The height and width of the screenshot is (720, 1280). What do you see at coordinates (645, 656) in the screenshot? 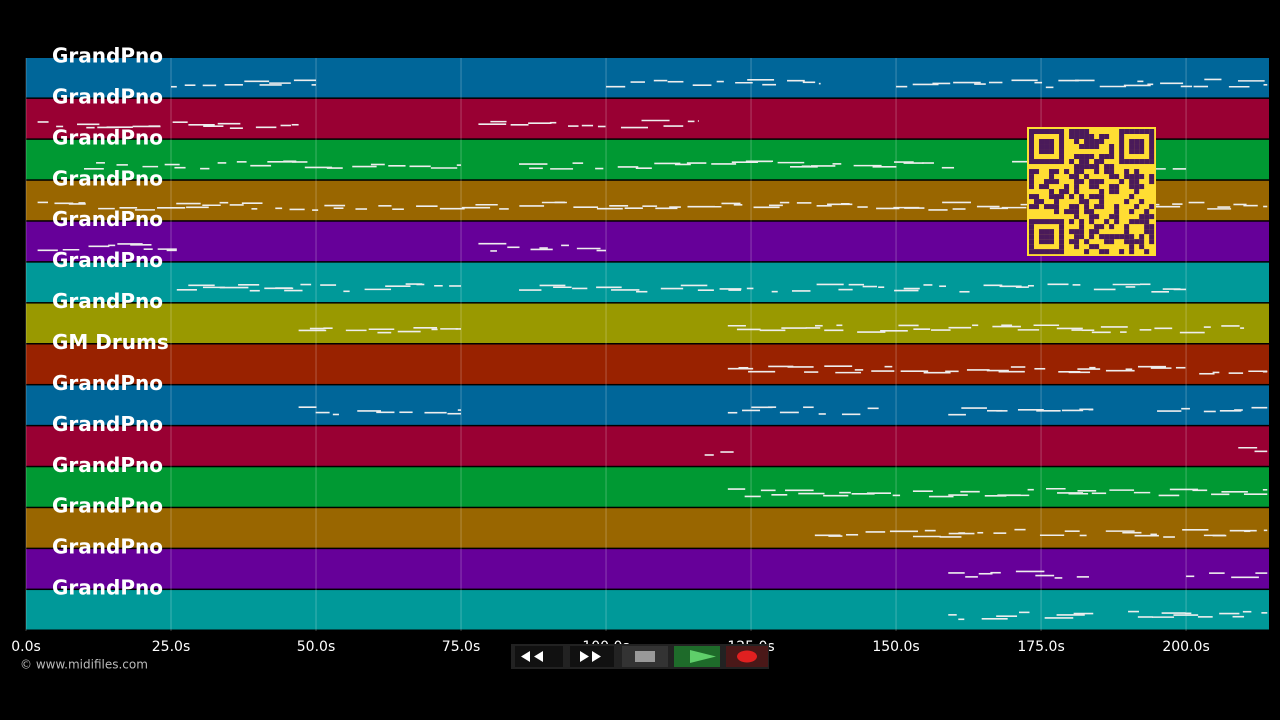
I see `stop-button` at bounding box center [645, 656].